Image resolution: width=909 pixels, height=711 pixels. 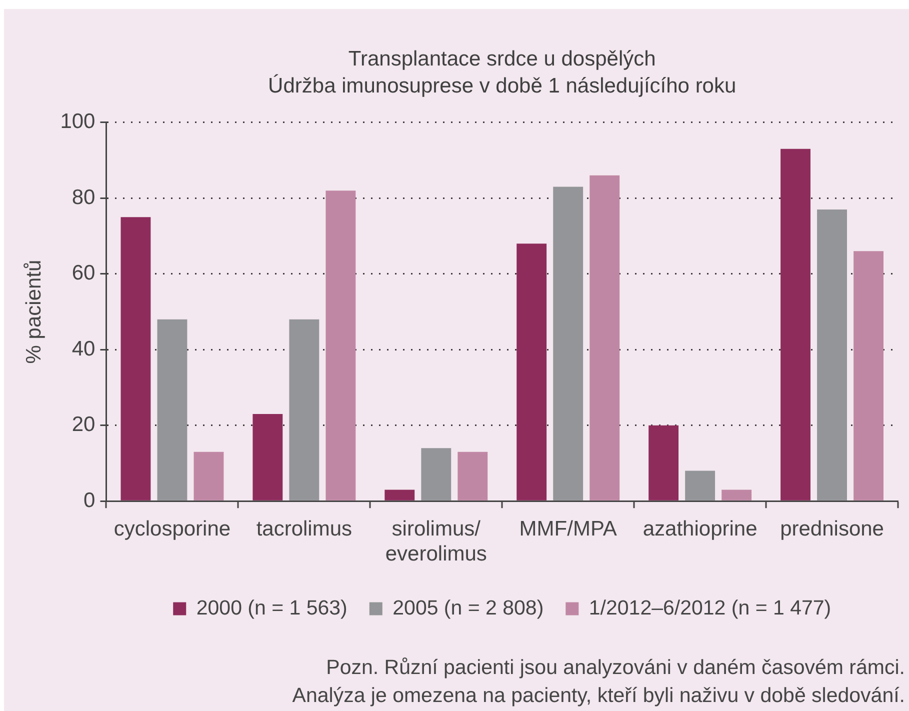 I want to click on legend-label: 2000 (n = 1 563), so click(x=272, y=608).